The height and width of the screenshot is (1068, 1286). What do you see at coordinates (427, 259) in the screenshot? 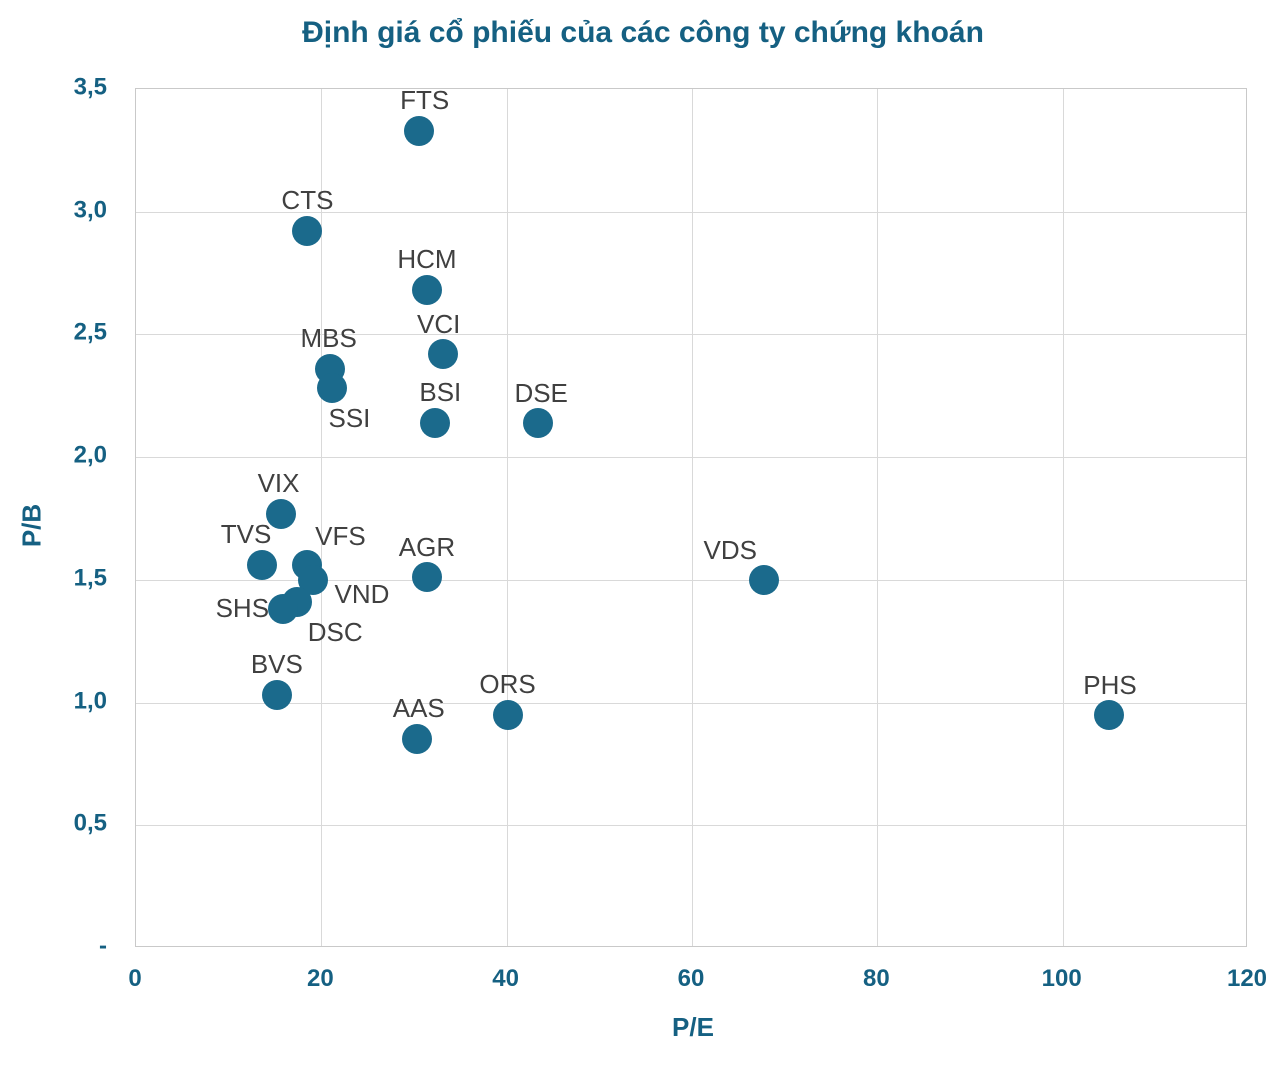
I see `point-label-hcm: HCM` at bounding box center [427, 259].